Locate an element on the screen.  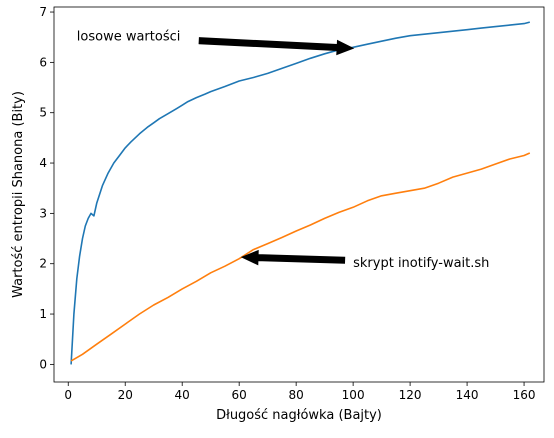
y-tick-label: 7 is located at coordinates (43, 12).